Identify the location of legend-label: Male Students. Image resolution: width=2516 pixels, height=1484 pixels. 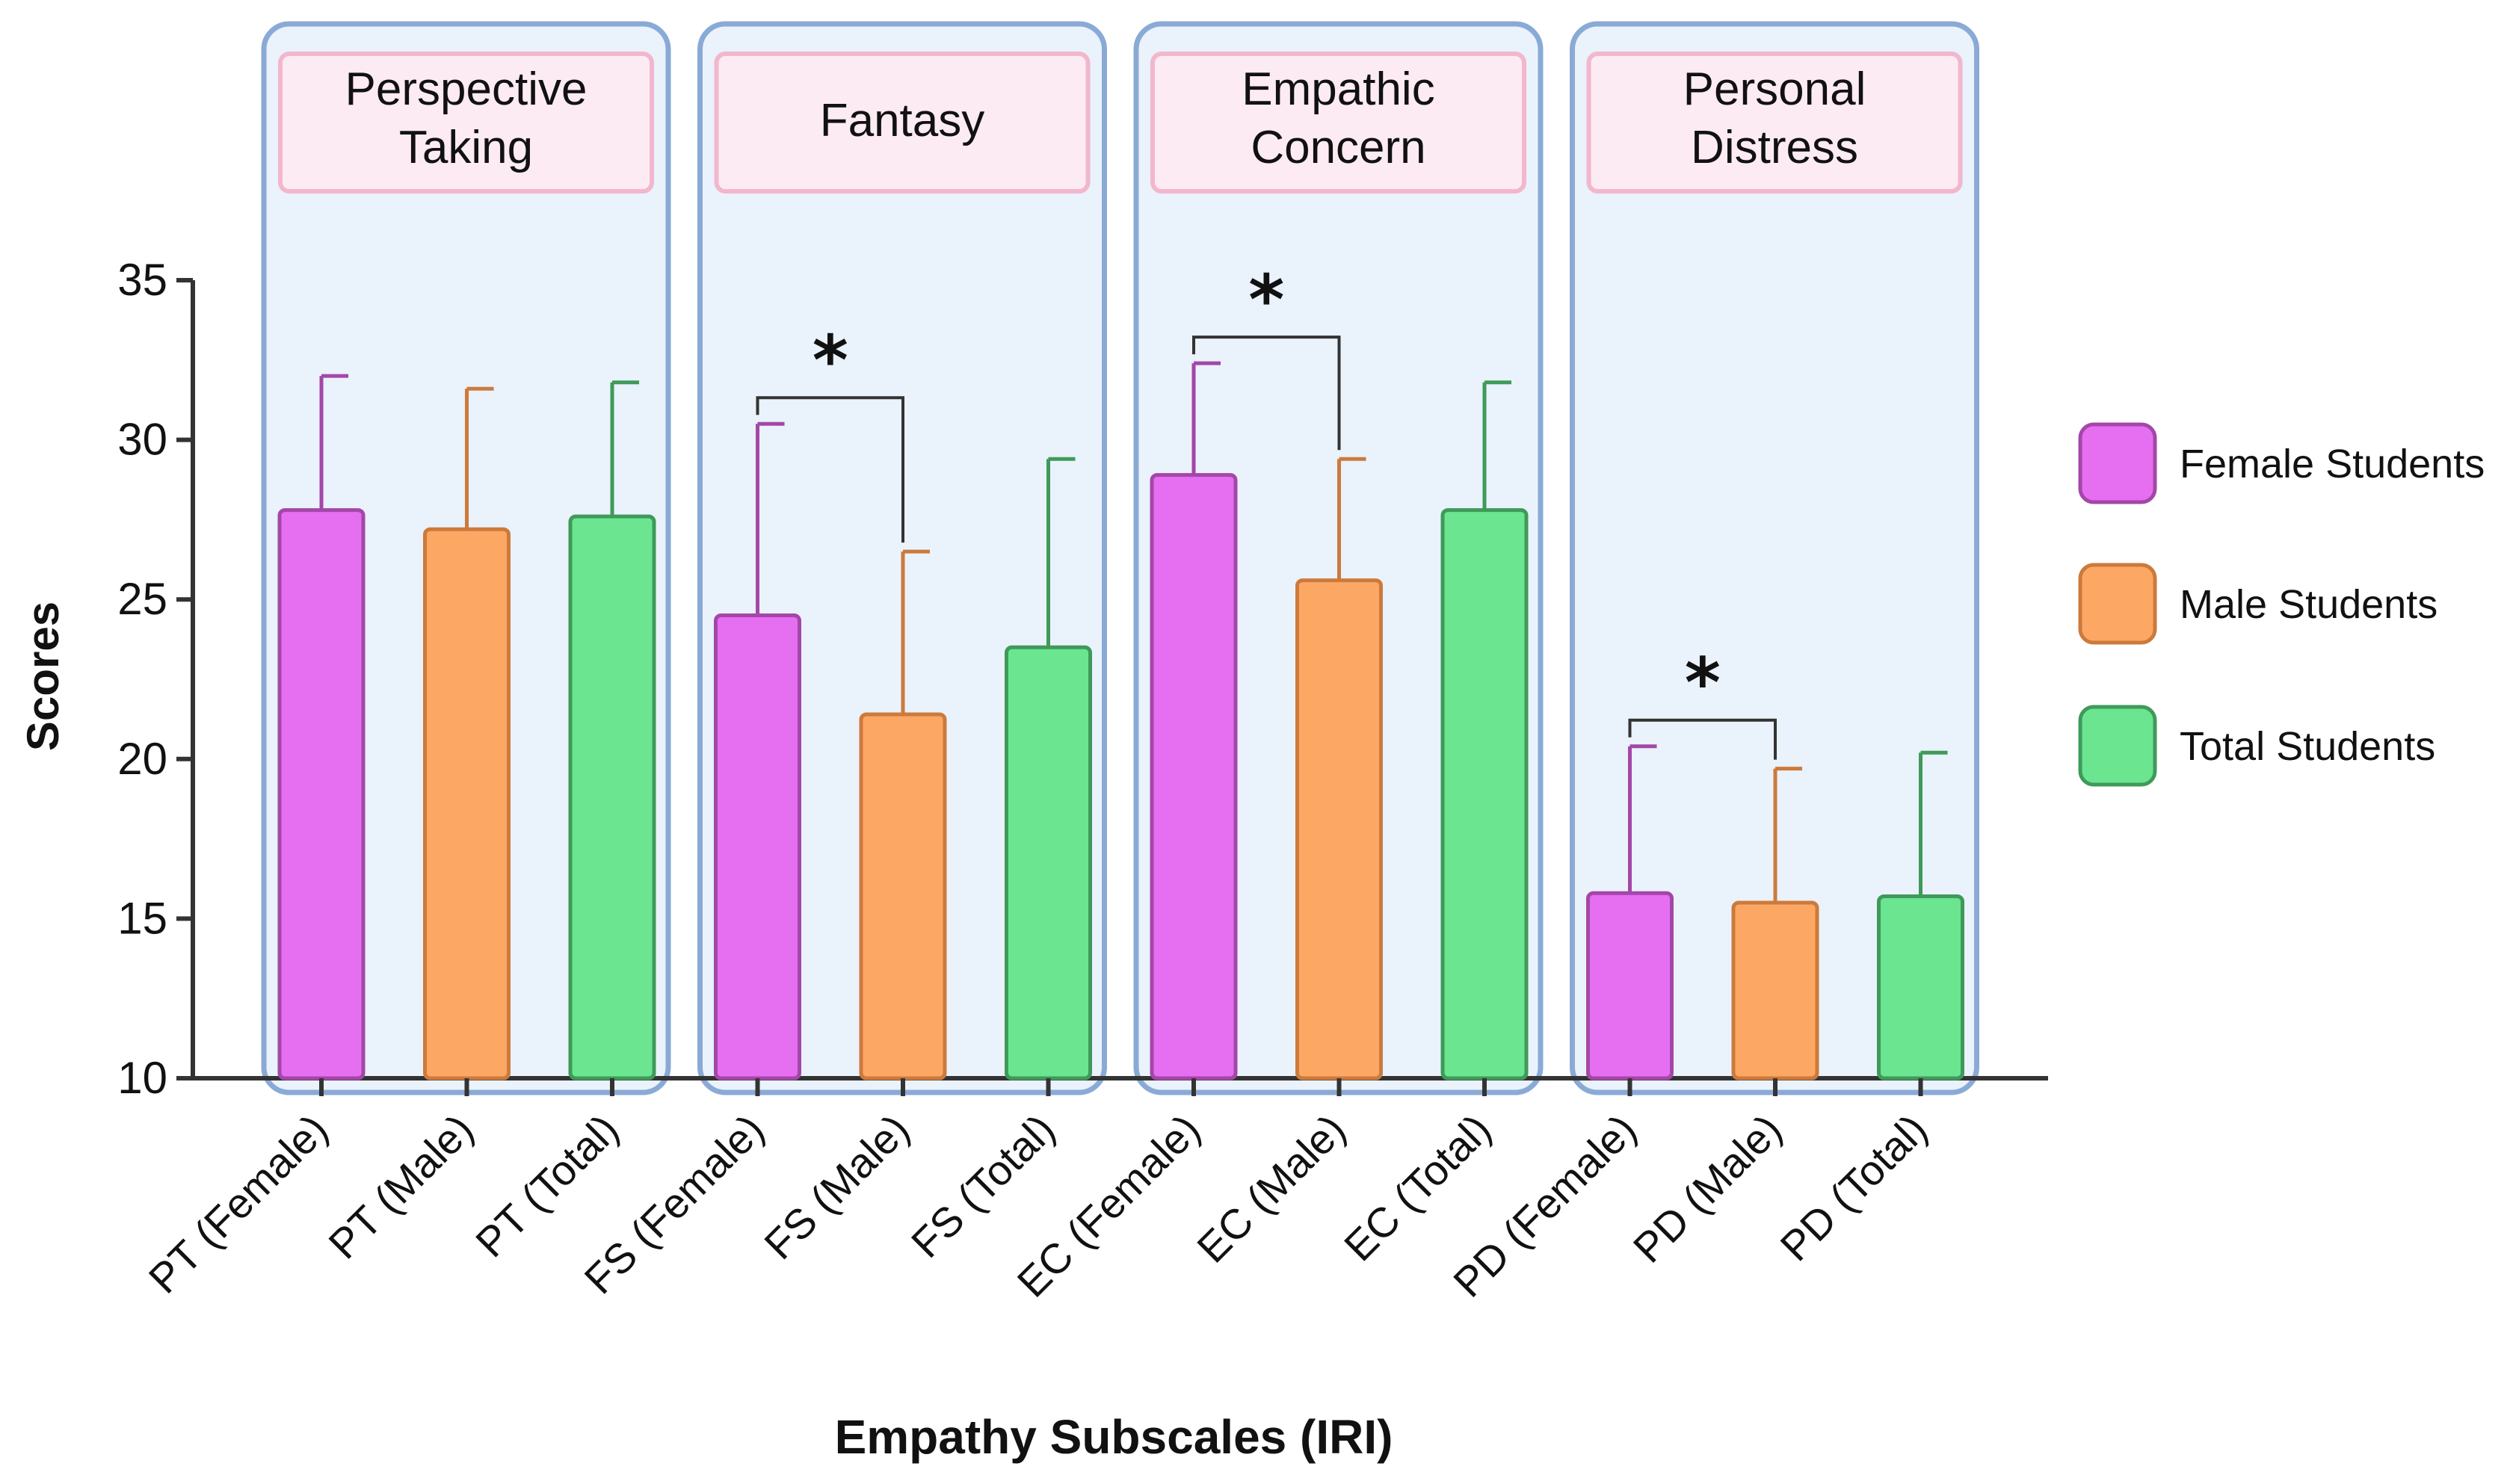
(2309, 604).